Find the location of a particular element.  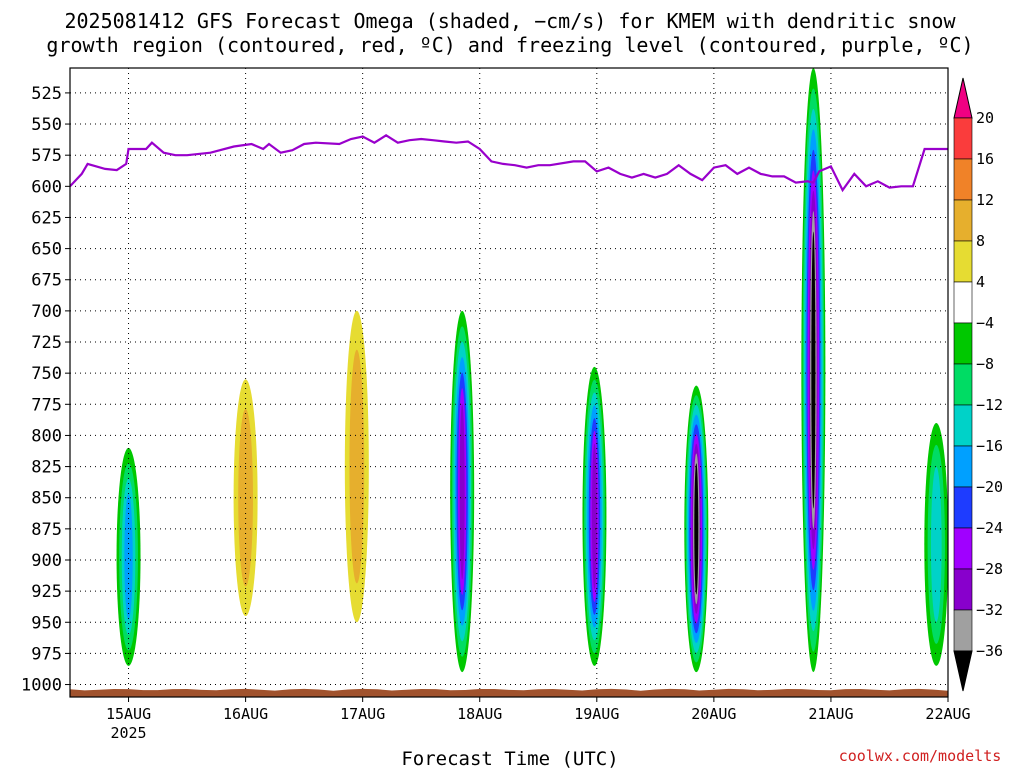

x-tick-label-4: 19AUG is located at coordinates (596, 714).